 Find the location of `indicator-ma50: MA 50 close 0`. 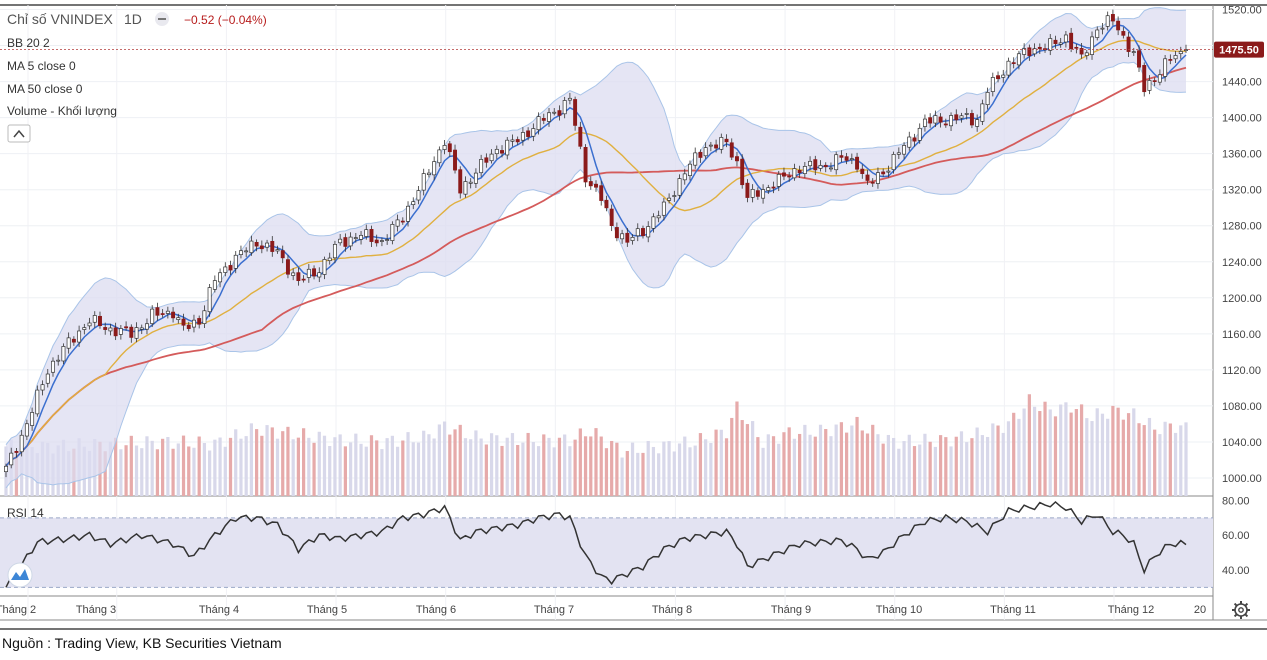

indicator-ma50: MA 50 close 0 is located at coordinates (45, 89).